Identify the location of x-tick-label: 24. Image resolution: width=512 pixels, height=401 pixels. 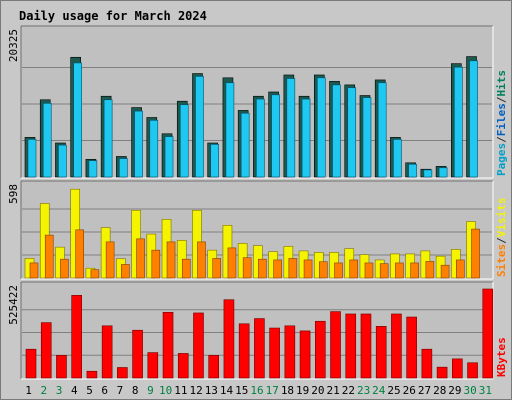
(379, 390).